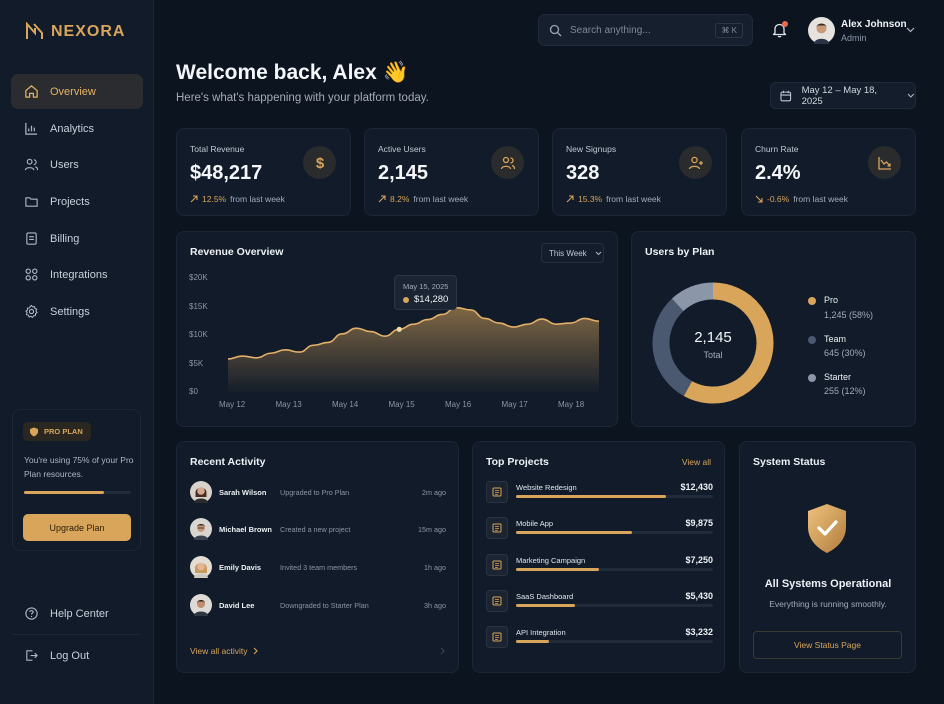 Image resolution: width=944 pixels, height=704 pixels. Describe the element at coordinates (828, 584) in the screenshot. I see `system-status-title: All Systems Operational` at that location.